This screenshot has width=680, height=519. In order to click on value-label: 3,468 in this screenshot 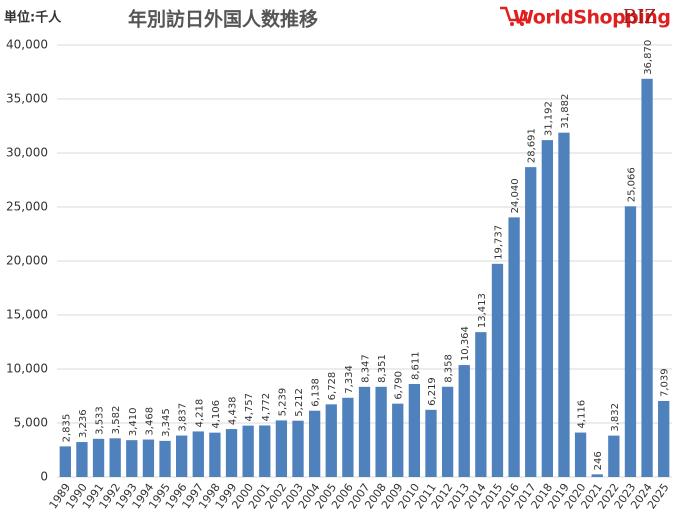, I will do `click(149, 421)`.